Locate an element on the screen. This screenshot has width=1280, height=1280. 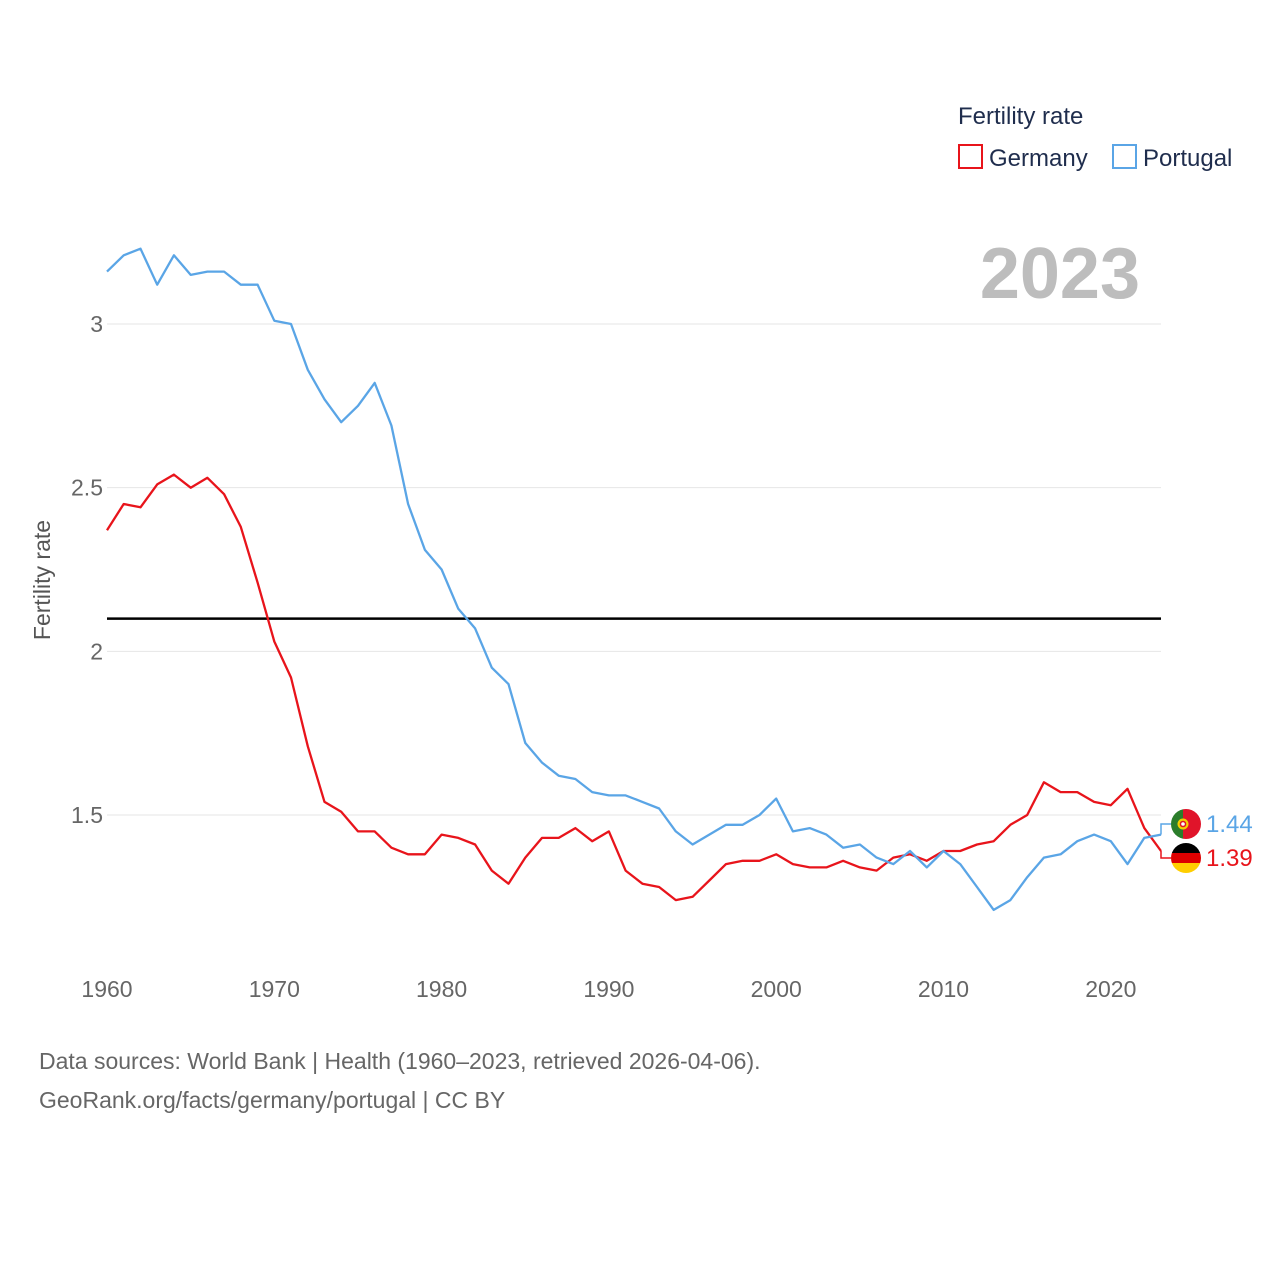
legend-item-portugal: Portugal is located at coordinates (1172, 158).